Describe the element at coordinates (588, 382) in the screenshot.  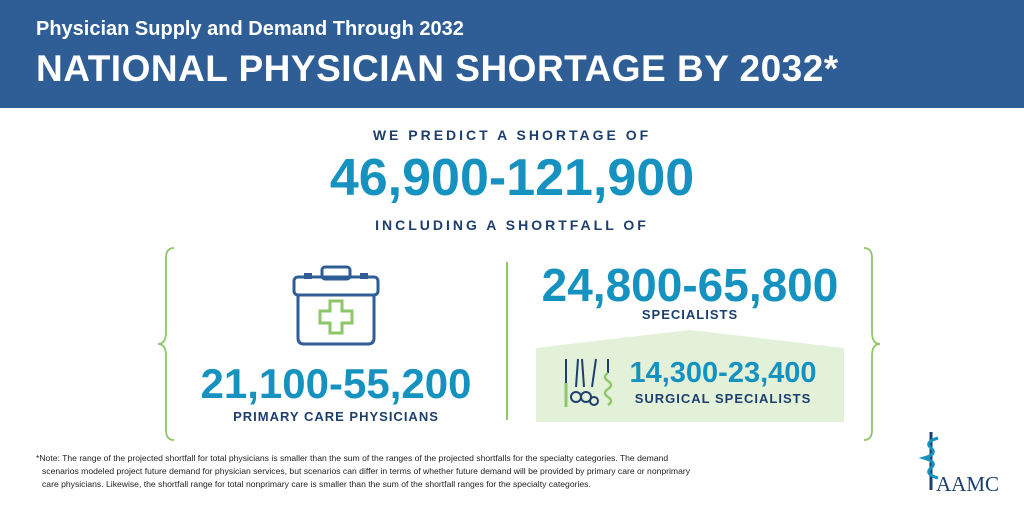
I see `surgical-tools-icon` at that location.